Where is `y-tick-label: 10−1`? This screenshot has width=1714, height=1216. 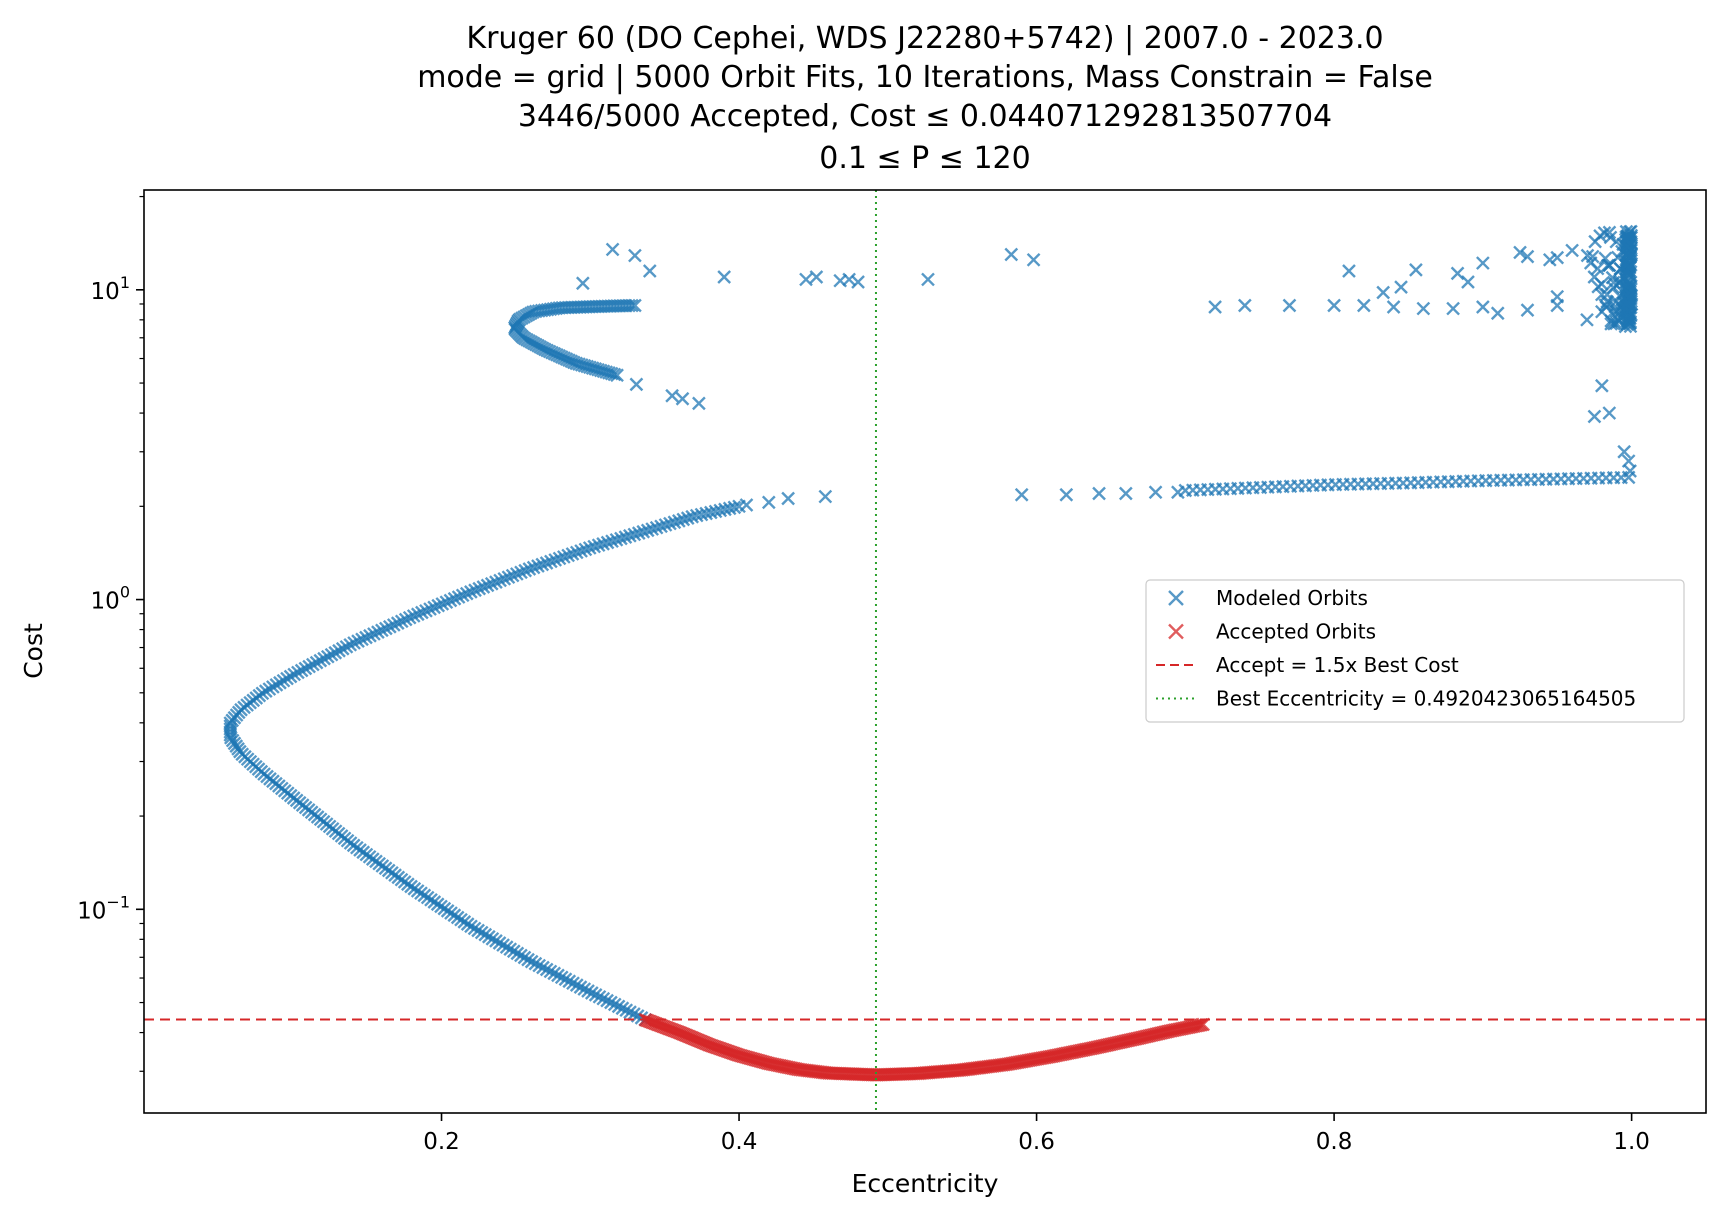
y-tick-label: 10−1 is located at coordinates (103, 908).